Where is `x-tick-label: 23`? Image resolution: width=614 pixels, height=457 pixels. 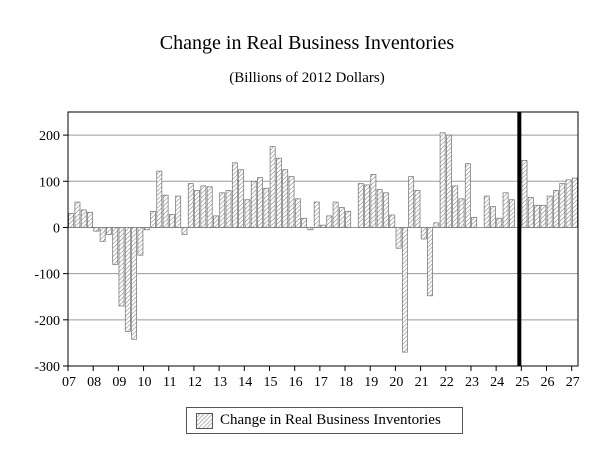
x-tick-label: 23 is located at coordinates (472, 382).